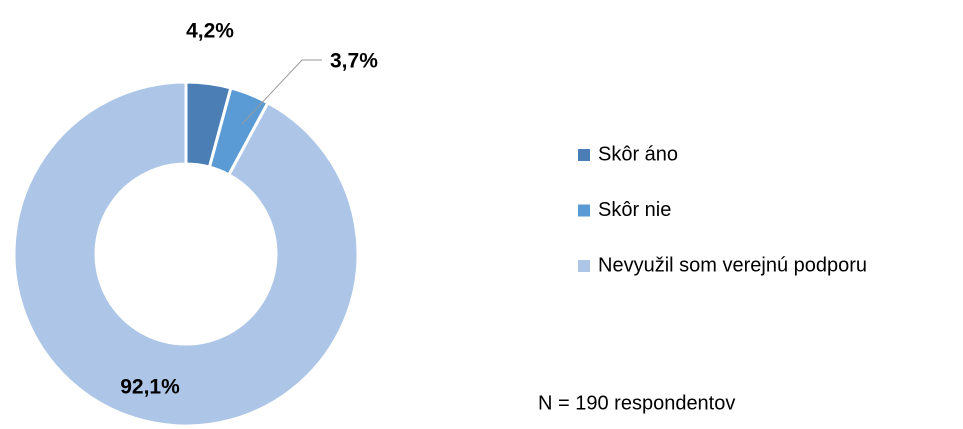 This screenshot has height=429, width=963. Describe the element at coordinates (150, 387) in the screenshot. I see `data-label: 92,1%` at that location.